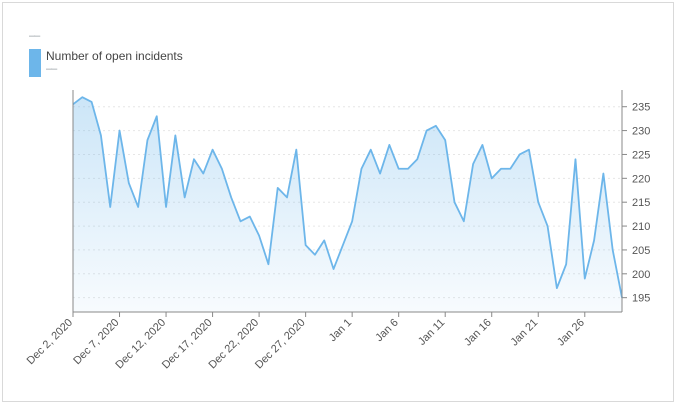  Describe the element at coordinates (114, 56) in the screenshot. I see `legend-label: Number of open incidents` at that location.